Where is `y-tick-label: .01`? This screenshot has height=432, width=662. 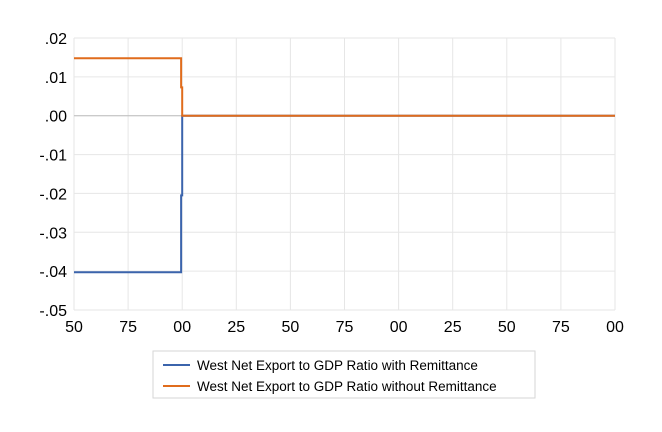 y-tick-label: .01 is located at coordinates (56, 78).